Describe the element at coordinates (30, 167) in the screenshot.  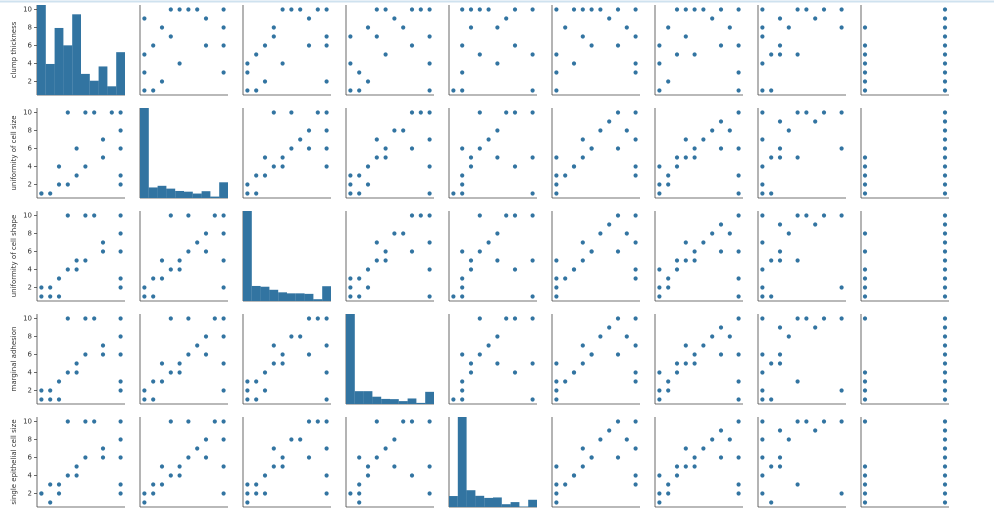
I see `y-tick-label: 4` at that location.